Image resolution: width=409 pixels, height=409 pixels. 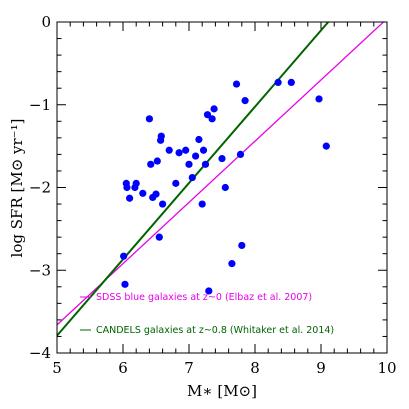 I want to click on y-tick-label: −4, so click(x=40, y=353).